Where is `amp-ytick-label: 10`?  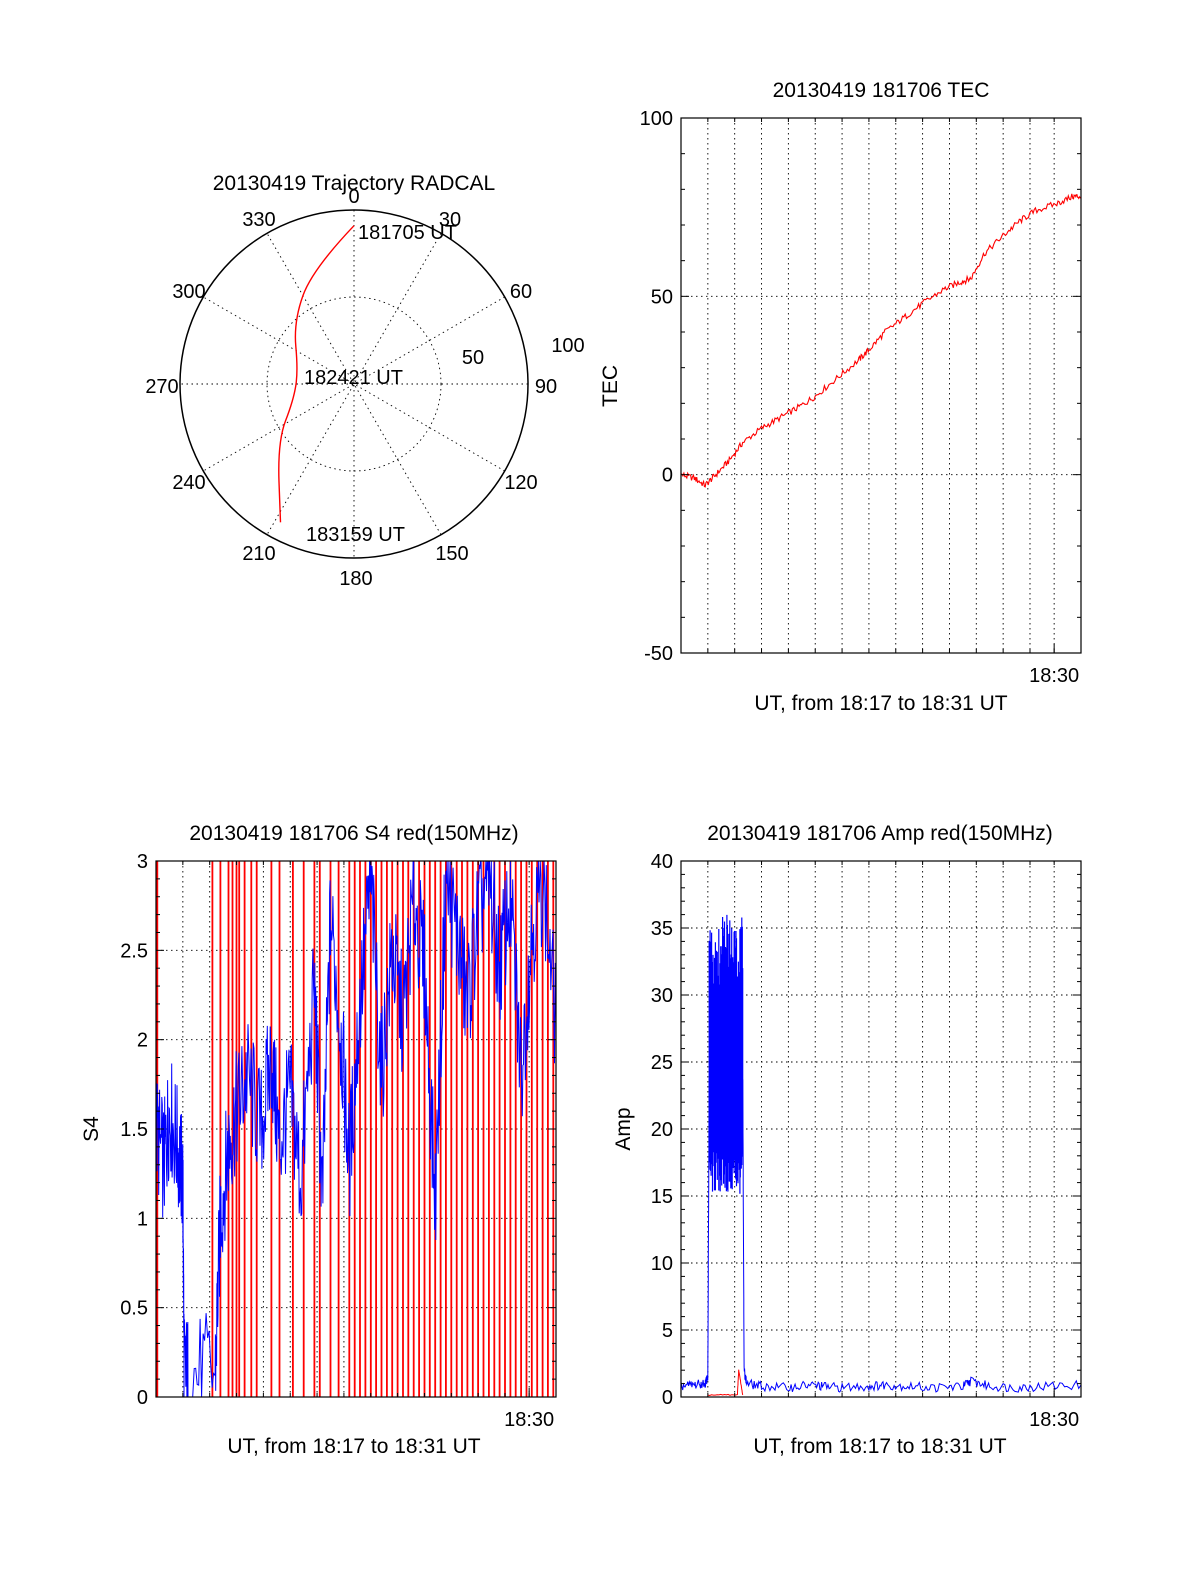
amp-ytick-label: 10 is located at coordinates (662, 1264).